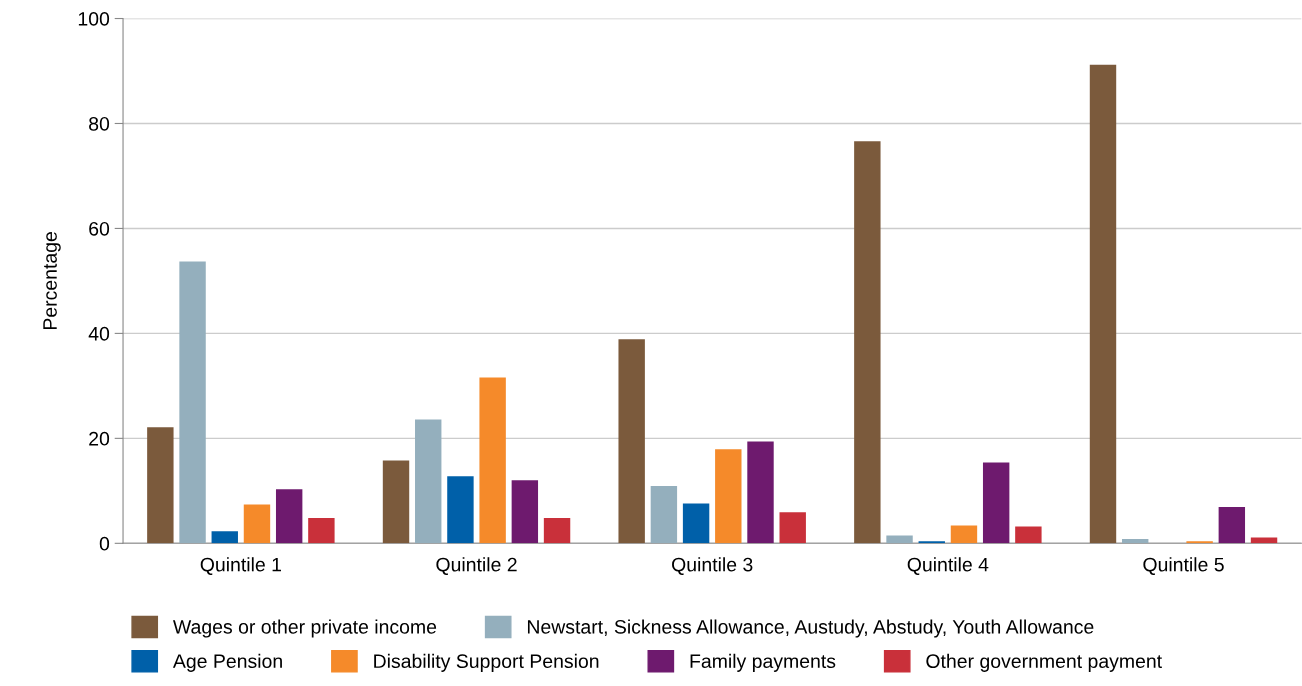 This screenshot has width=1302, height=686. Describe the element at coordinates (712, 566) in the screenshot. I see `x-tick-label: Quintile 3` at that location.